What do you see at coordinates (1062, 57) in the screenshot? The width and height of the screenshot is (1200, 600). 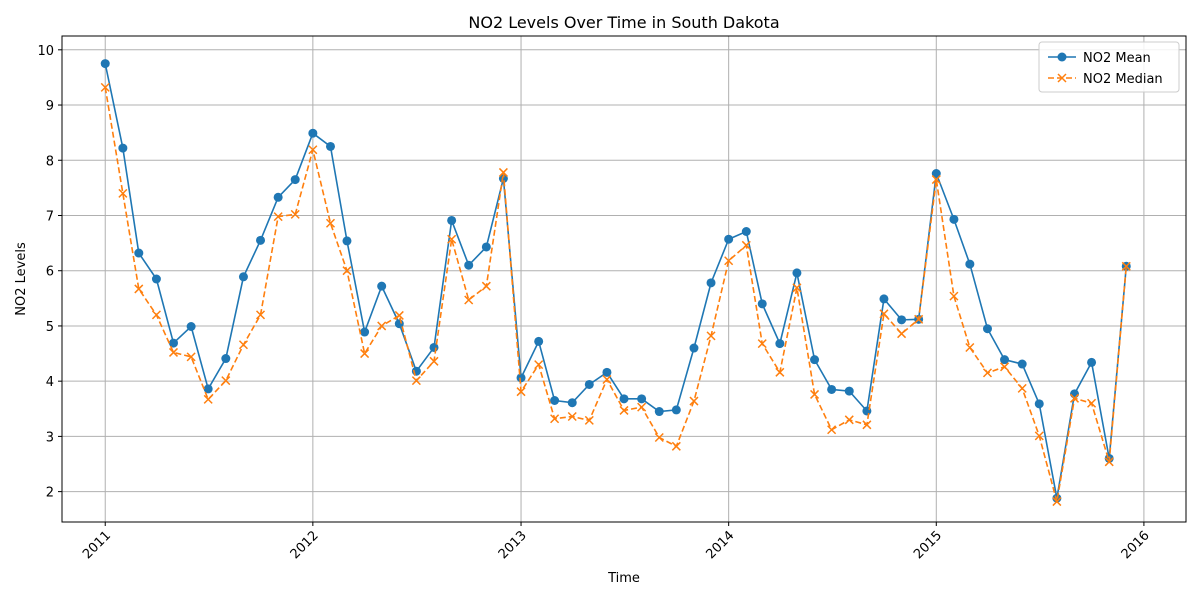 I see `legend-no2-mean-marker` at bounding box center [1062, 57].